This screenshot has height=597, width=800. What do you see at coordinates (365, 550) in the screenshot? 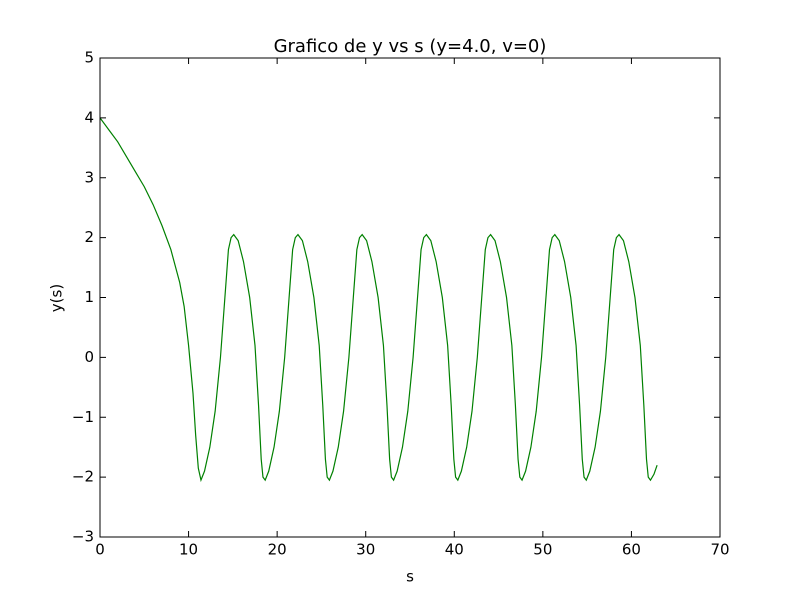
I see `x-tick-label: 30` at bounding box center [365, 550].